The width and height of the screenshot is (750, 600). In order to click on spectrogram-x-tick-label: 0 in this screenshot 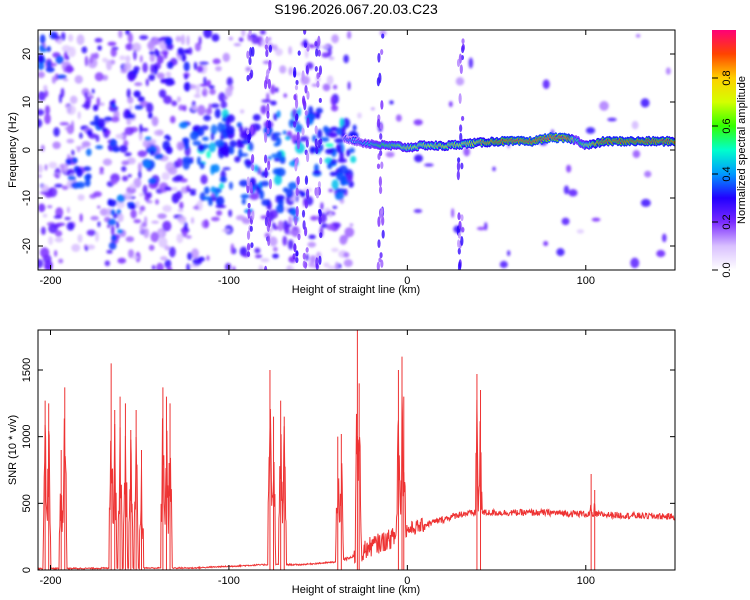, I will do `click(407, 281)`.